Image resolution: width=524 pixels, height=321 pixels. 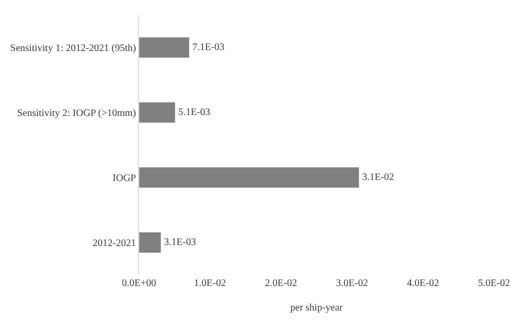 I want to click on y-tick-label: Sensitivity 1: 2012-2021 (95th), so click(x=73, y=48).